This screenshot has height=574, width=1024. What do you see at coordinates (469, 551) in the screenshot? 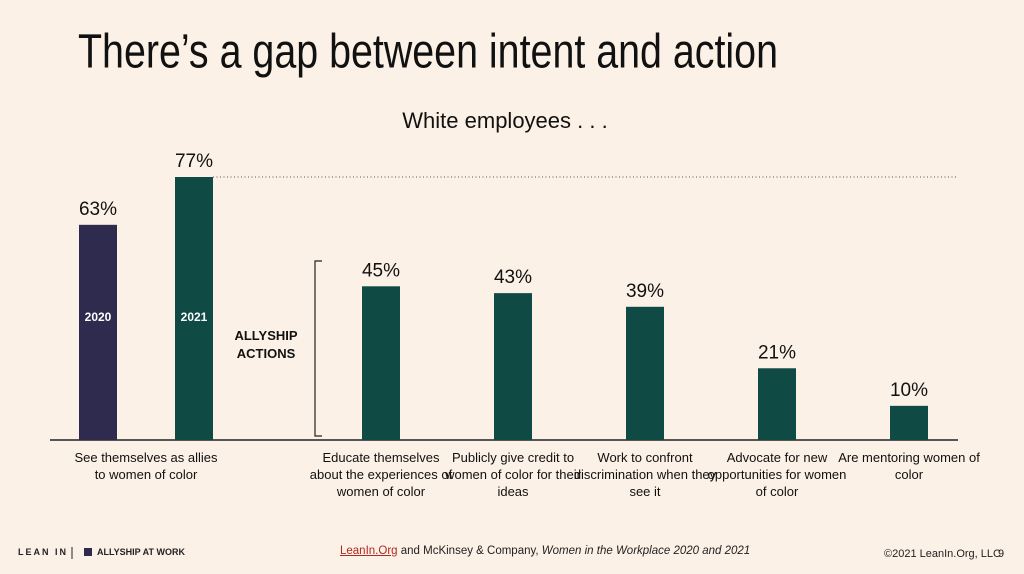
I see `source-text: and McKinsey & Company,` at bounding box center [469, 551].